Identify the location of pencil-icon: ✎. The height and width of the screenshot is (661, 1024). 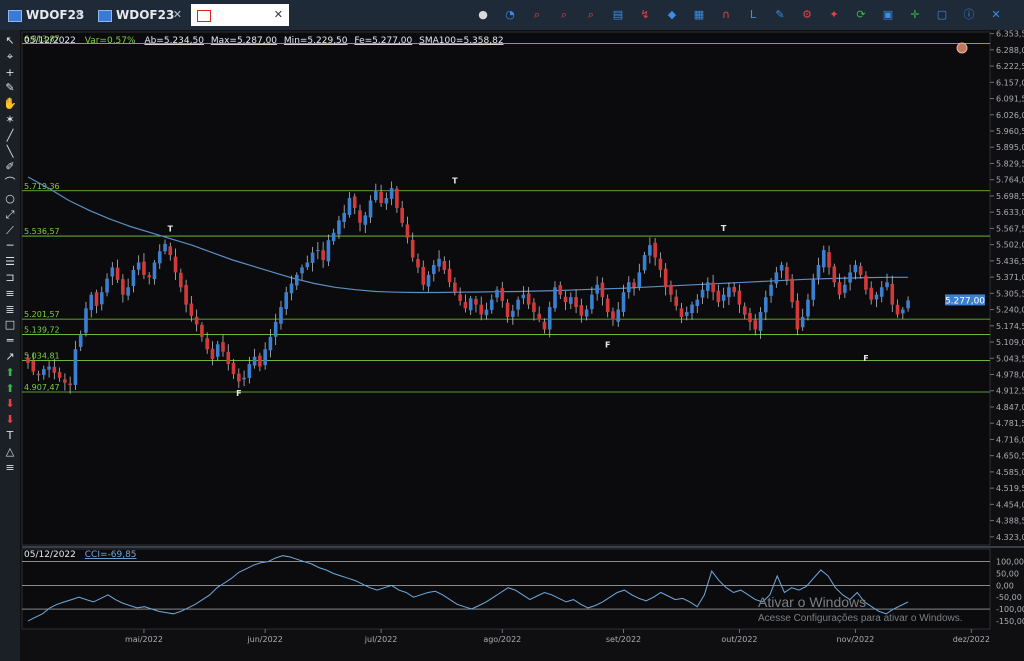
(10, 88).